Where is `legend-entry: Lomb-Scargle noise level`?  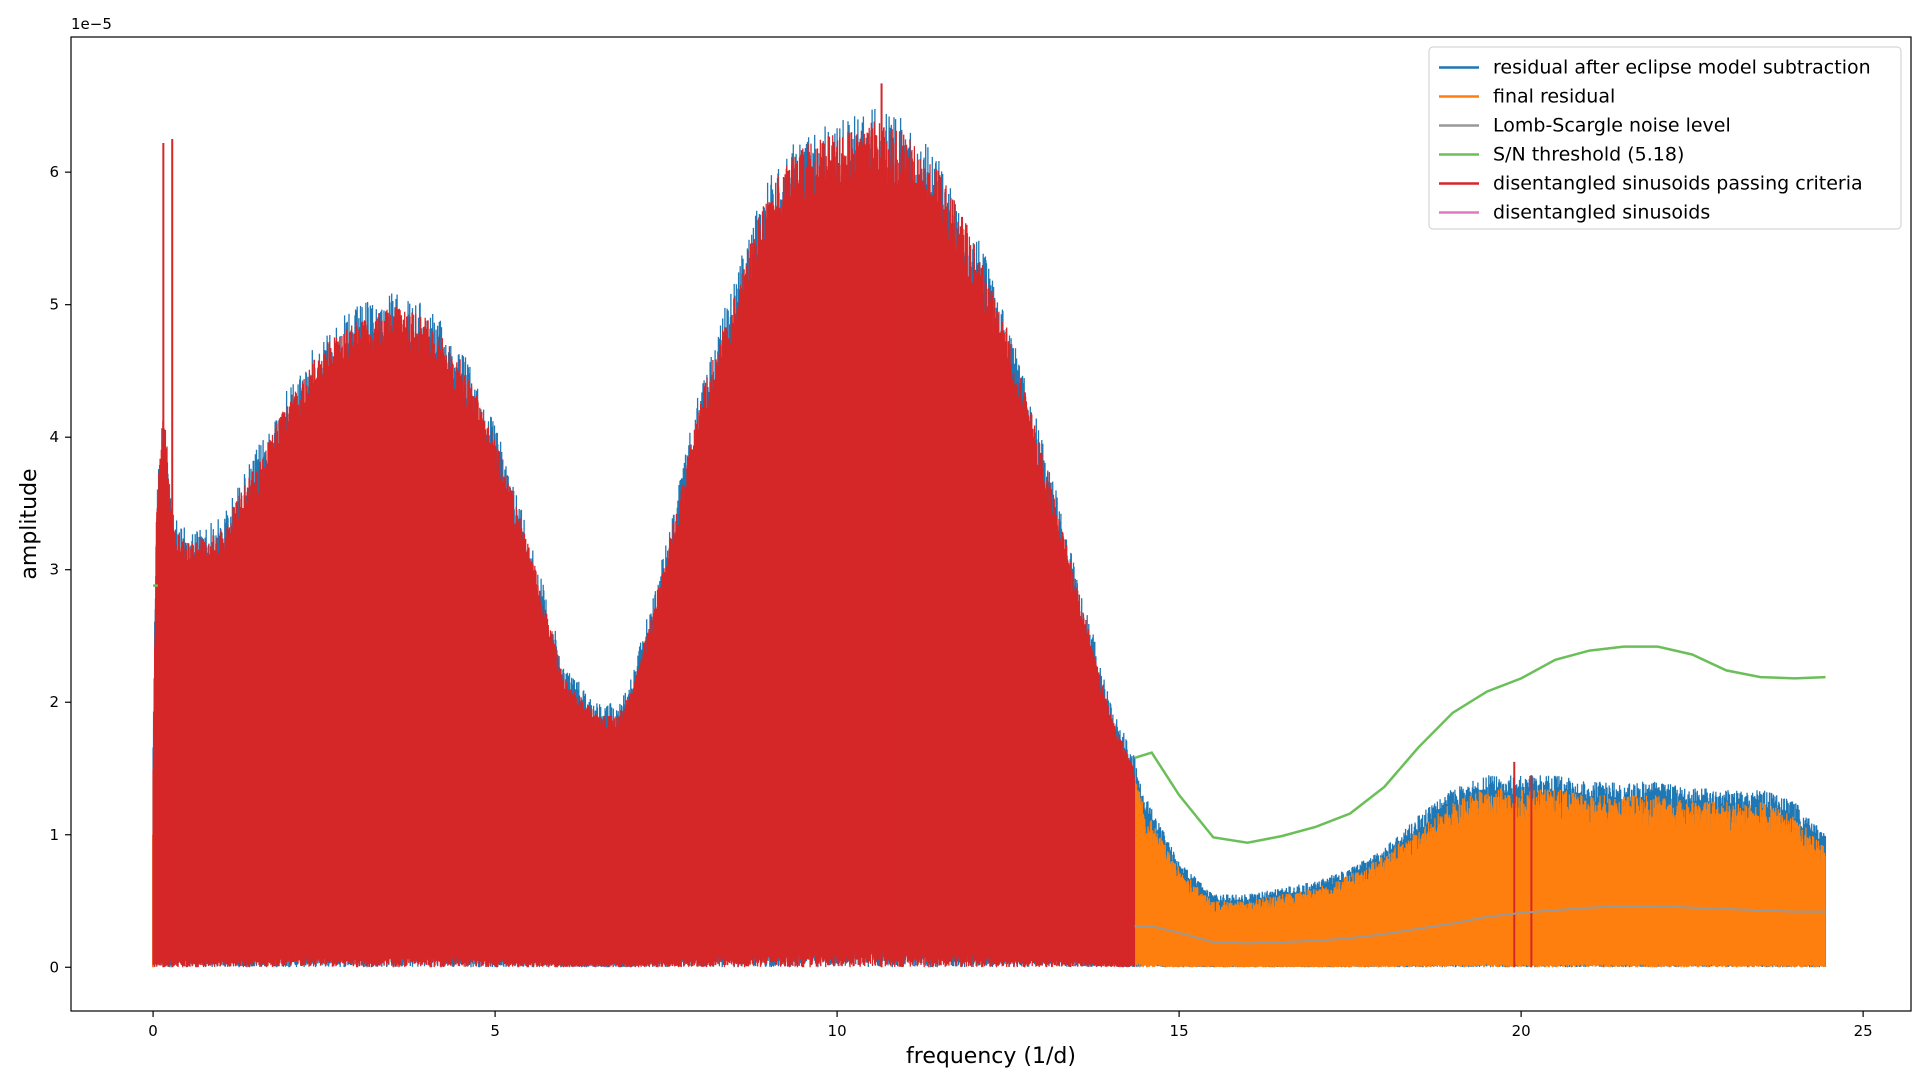
legend-entry: Lomb-Scargle noise level is located at coordinates (1612, 126).